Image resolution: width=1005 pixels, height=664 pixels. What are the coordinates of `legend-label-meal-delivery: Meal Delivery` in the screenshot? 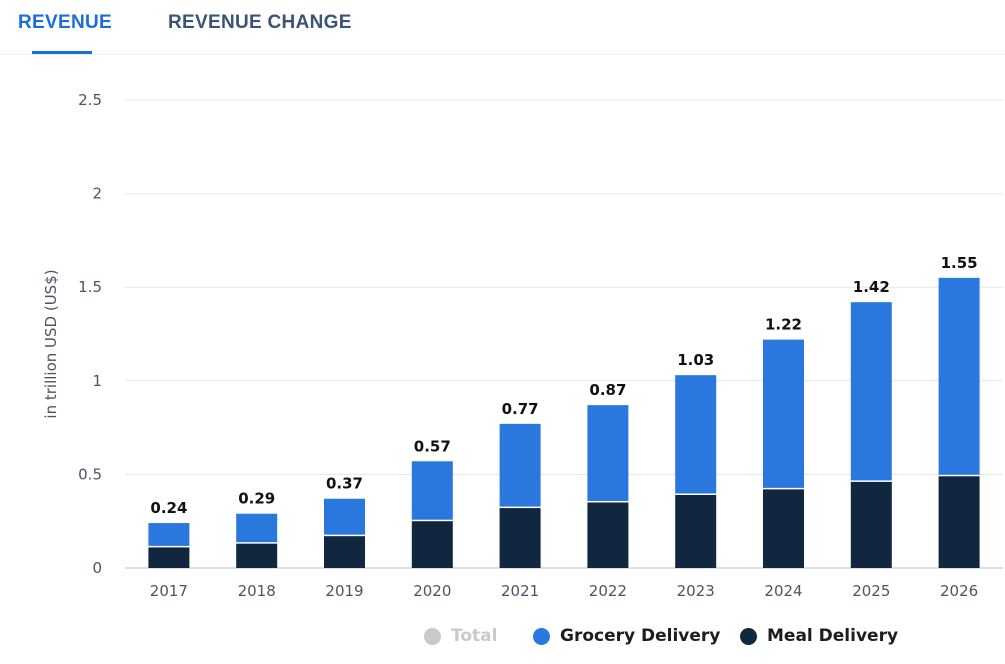 It's located at (833, 636).